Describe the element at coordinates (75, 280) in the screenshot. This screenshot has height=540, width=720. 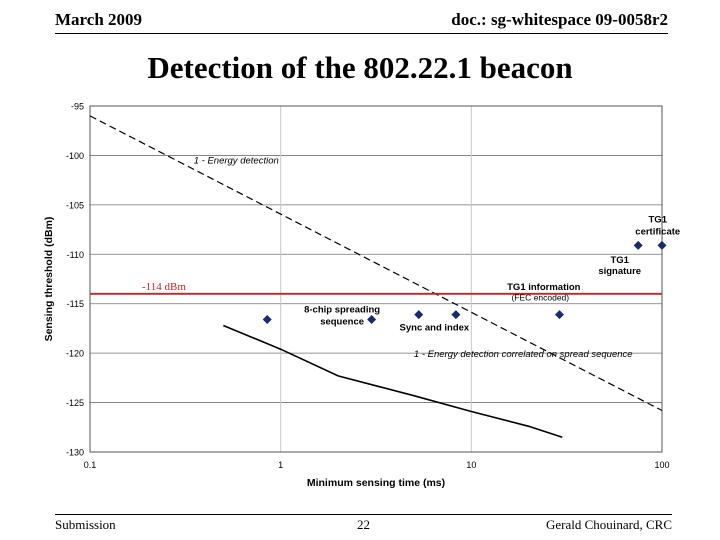
I see `y-tick-labels: -95 -100 -105 -110 -115 -120 -125 -130` at that location.